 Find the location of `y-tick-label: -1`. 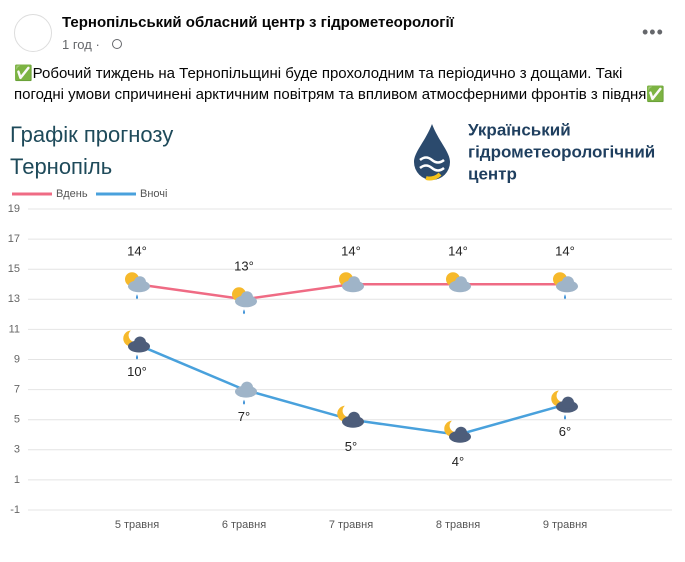

y-tick-label: -1 is located at coordinates (15, 510).